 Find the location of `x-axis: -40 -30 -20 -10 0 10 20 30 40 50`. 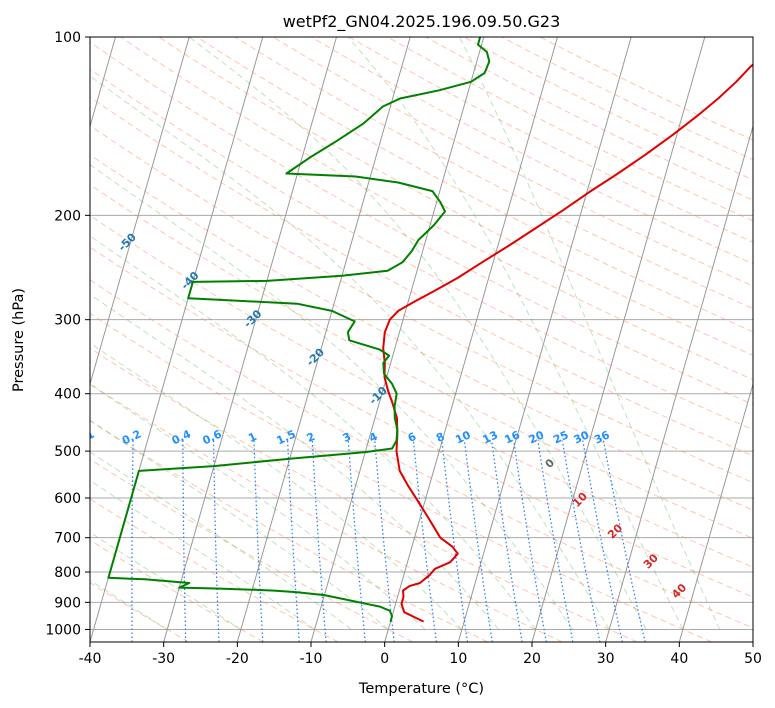

x-axis: -40 -30 -20 -10 0 10 20 30 40 50 is located at coordinates (420, 654).